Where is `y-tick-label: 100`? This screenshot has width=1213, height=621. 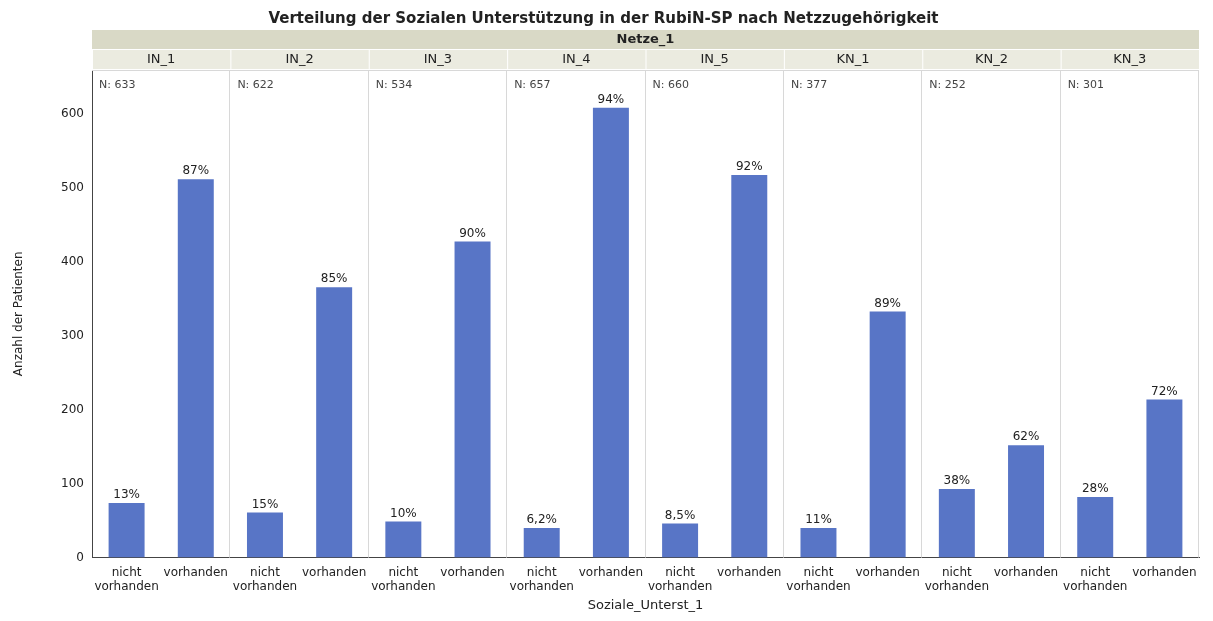 y-tick-label: 100 is located at coordinates (72, 482).